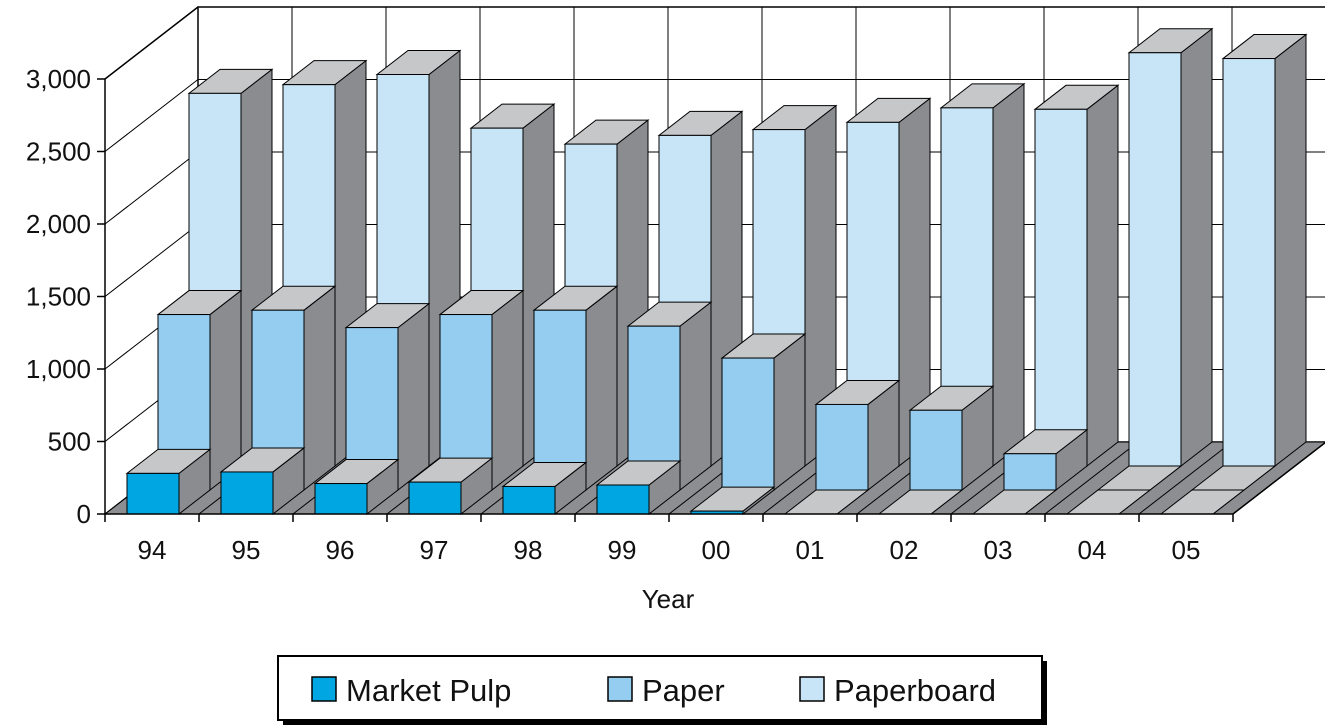  I want to click on x-tick-label: 03, so click(998, 550).